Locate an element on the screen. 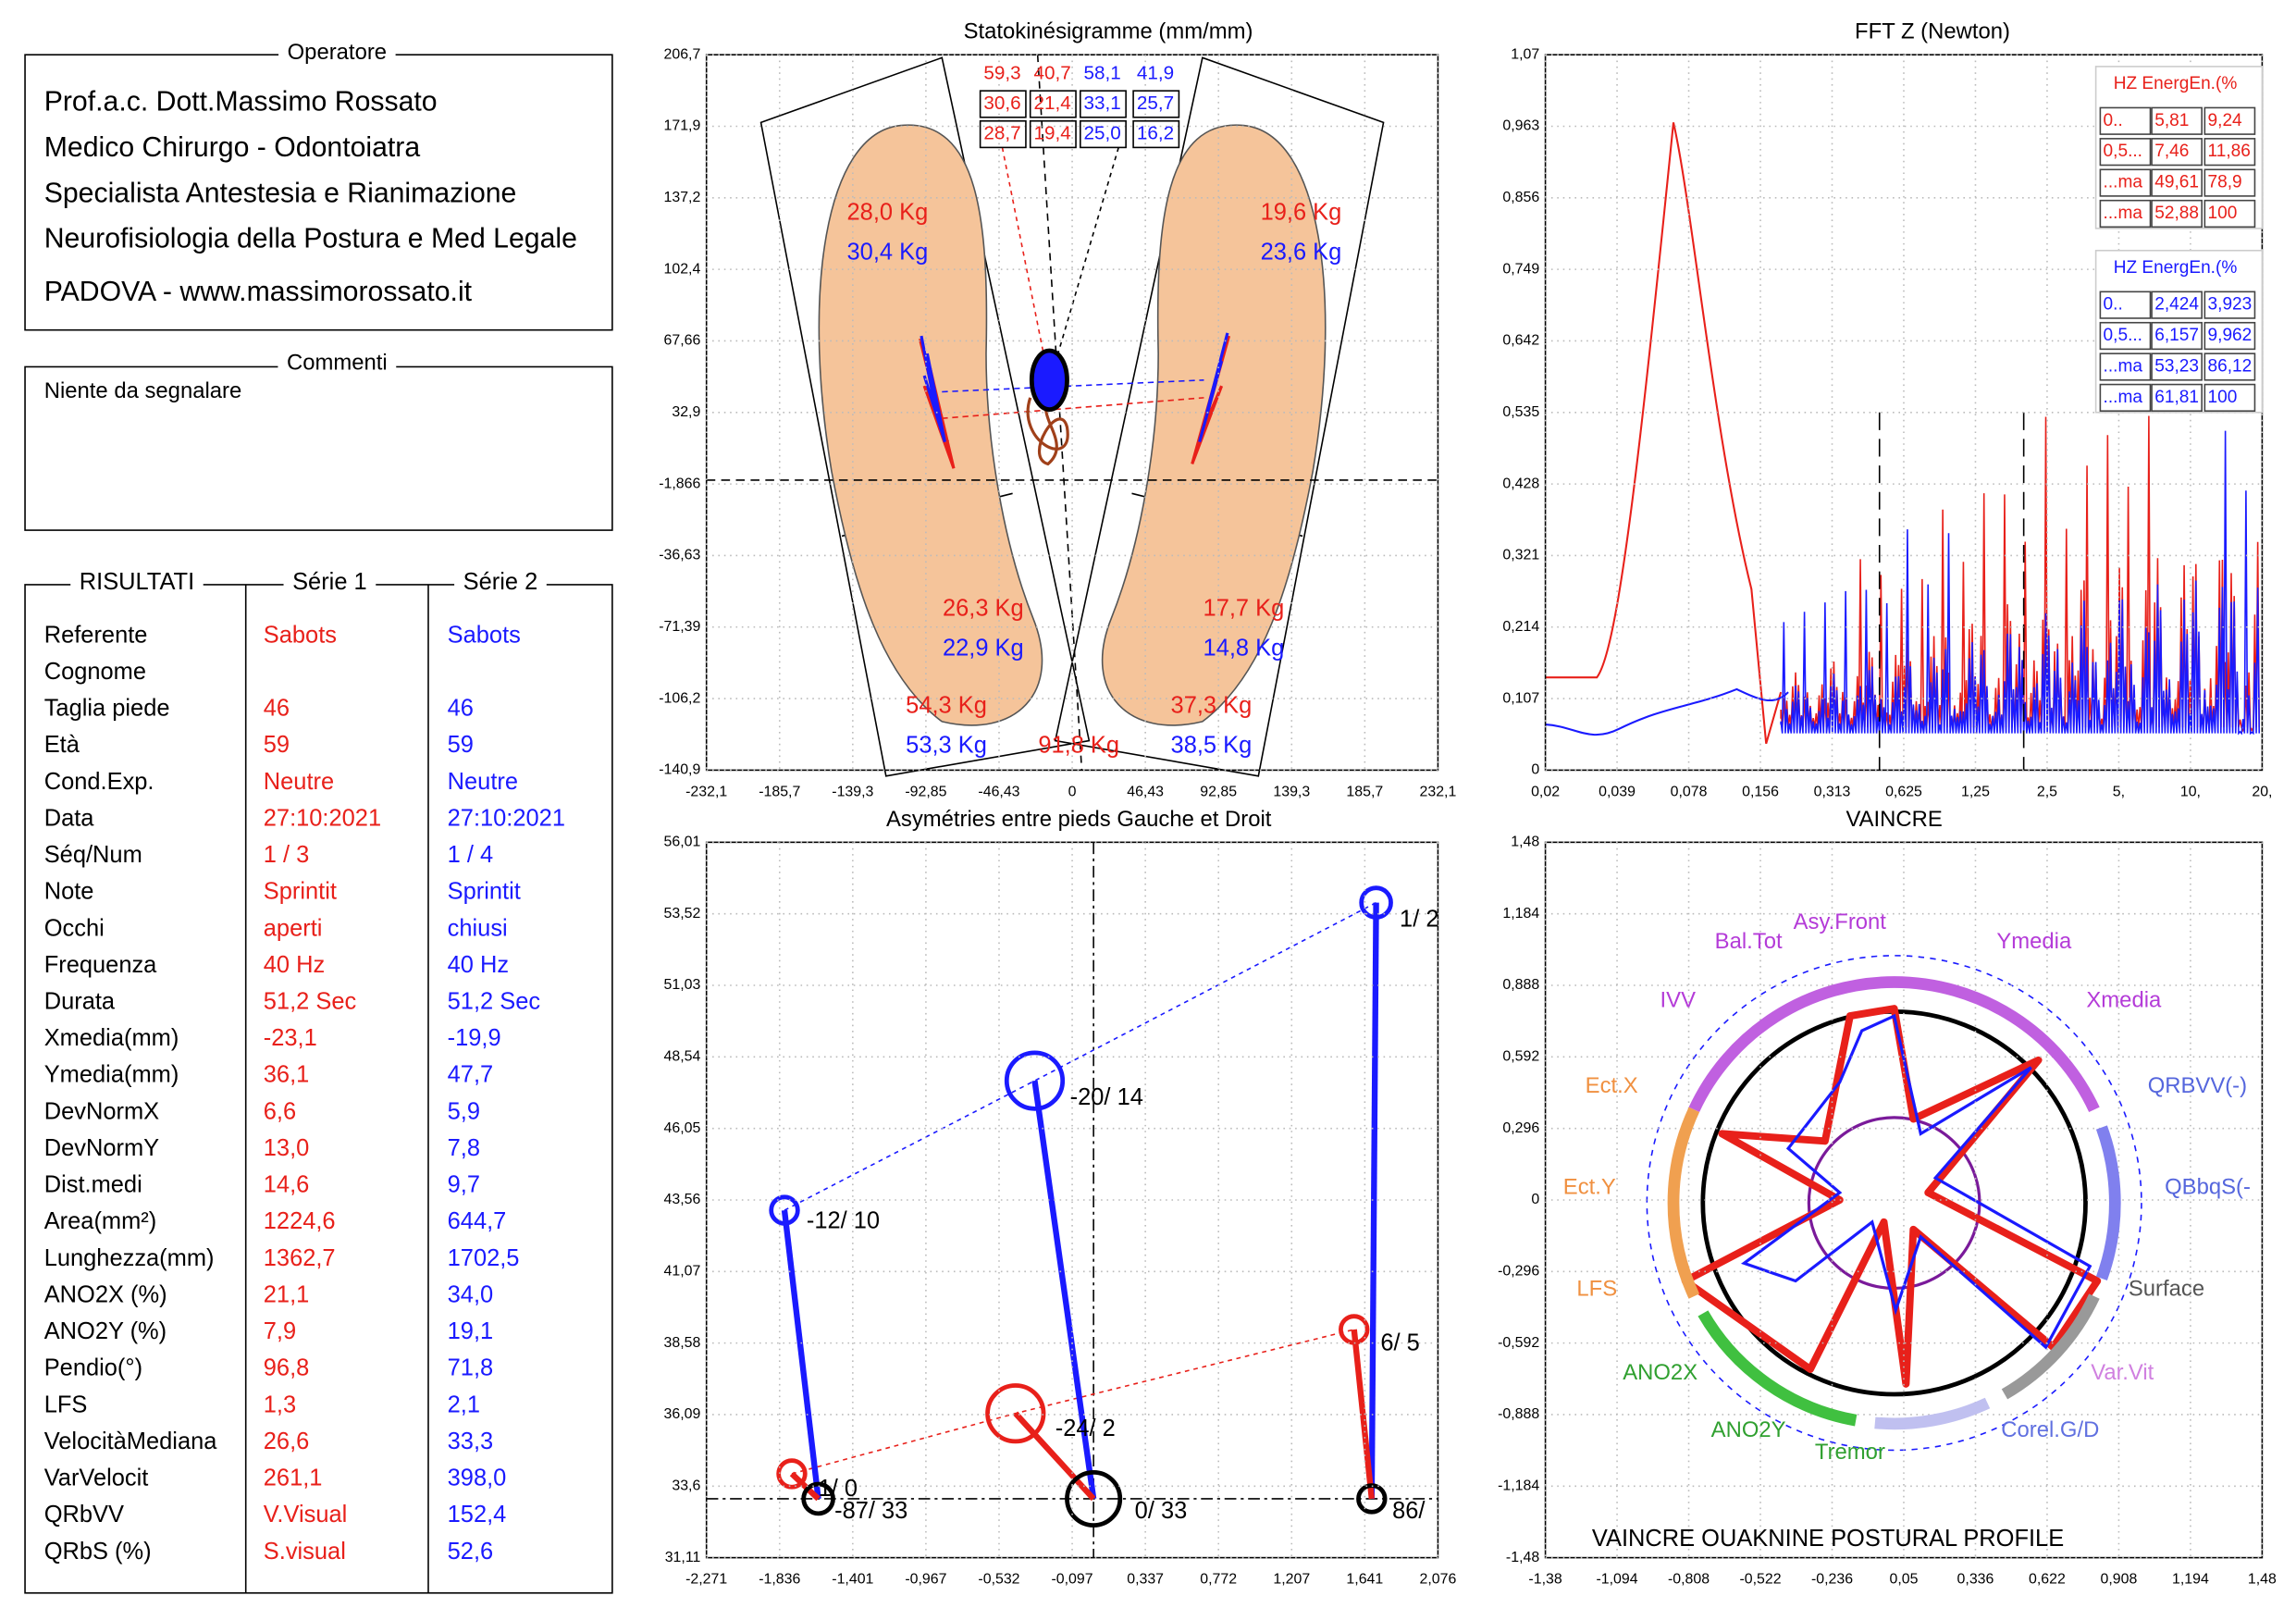  result-cell: VelocitàMediana is located at coordinates (131, 1442).